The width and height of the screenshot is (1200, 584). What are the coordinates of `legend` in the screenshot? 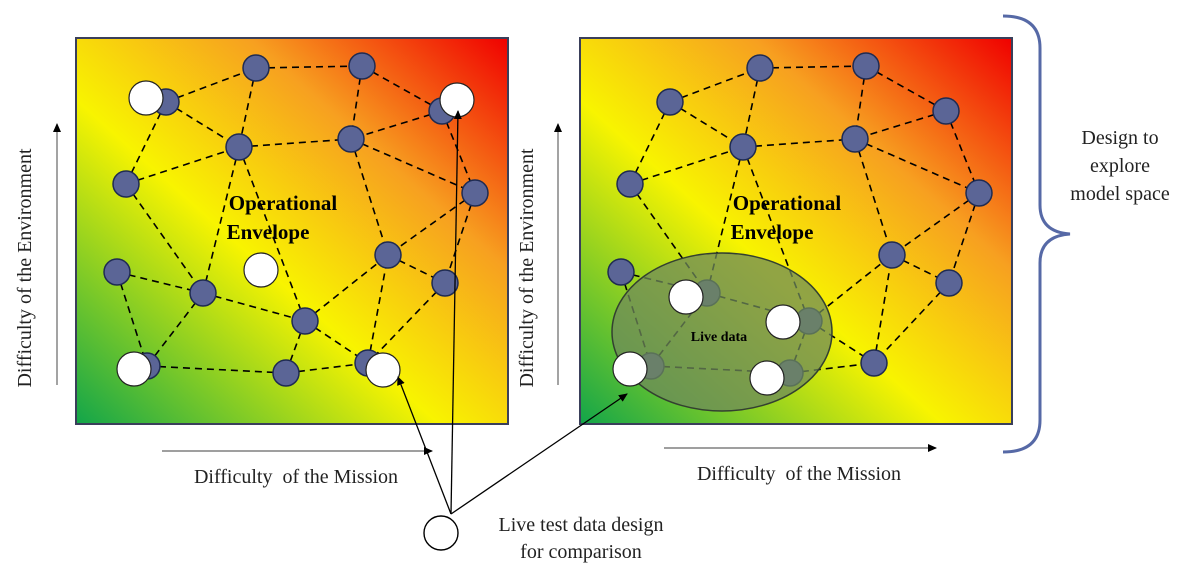 It's located at (512, 312).